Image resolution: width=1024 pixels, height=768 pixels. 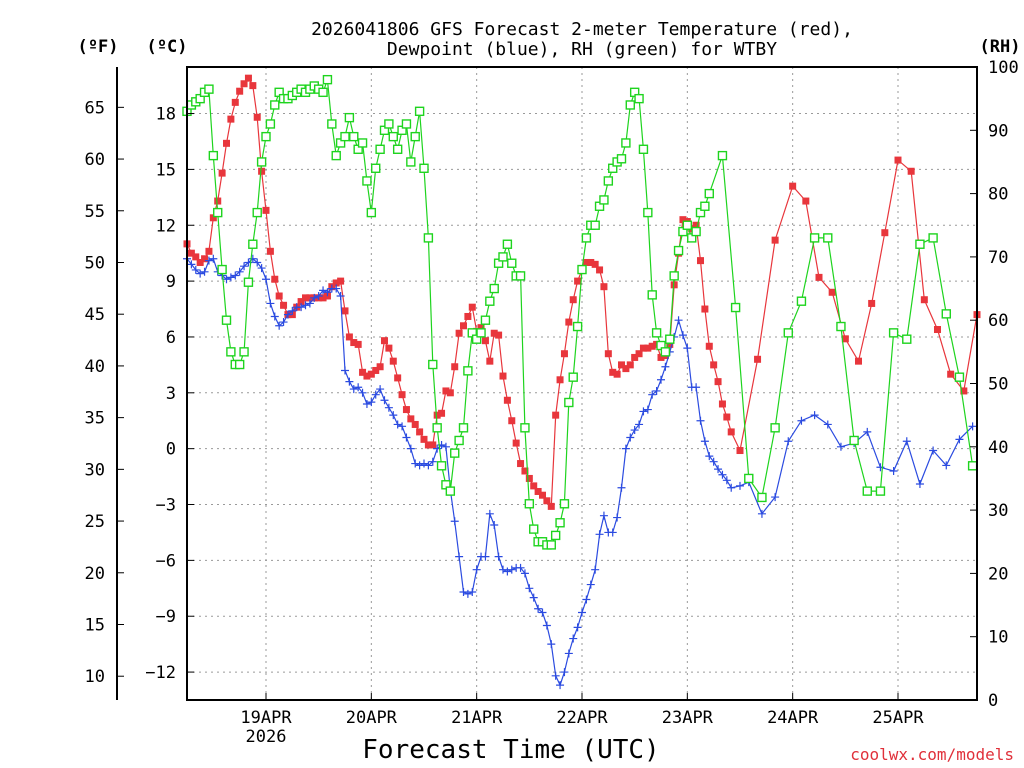 What do you see at coordinates (582, 718) in the screenshot?
I see `x-tick-label: 22APR` at bounding box center [582, 718].